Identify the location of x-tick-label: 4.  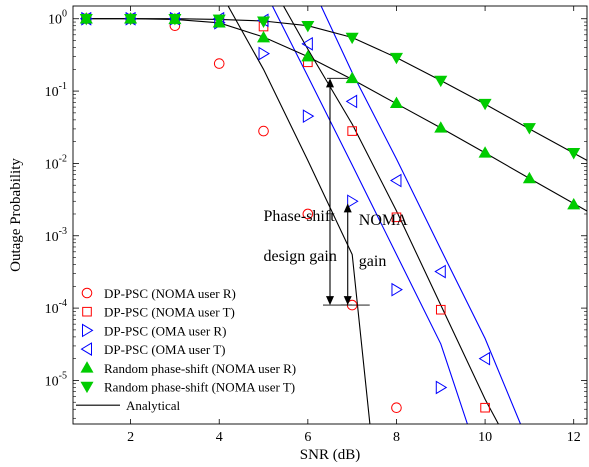
(219, 437).